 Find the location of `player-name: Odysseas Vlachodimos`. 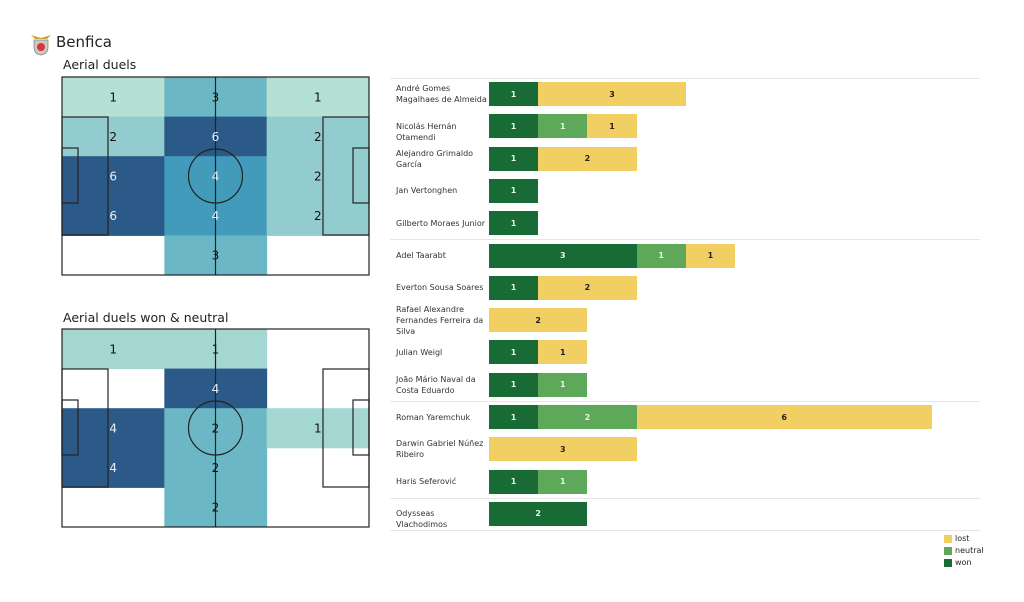

player-name: Odysseas Vlachodimos is located at coordinates (422, 519).